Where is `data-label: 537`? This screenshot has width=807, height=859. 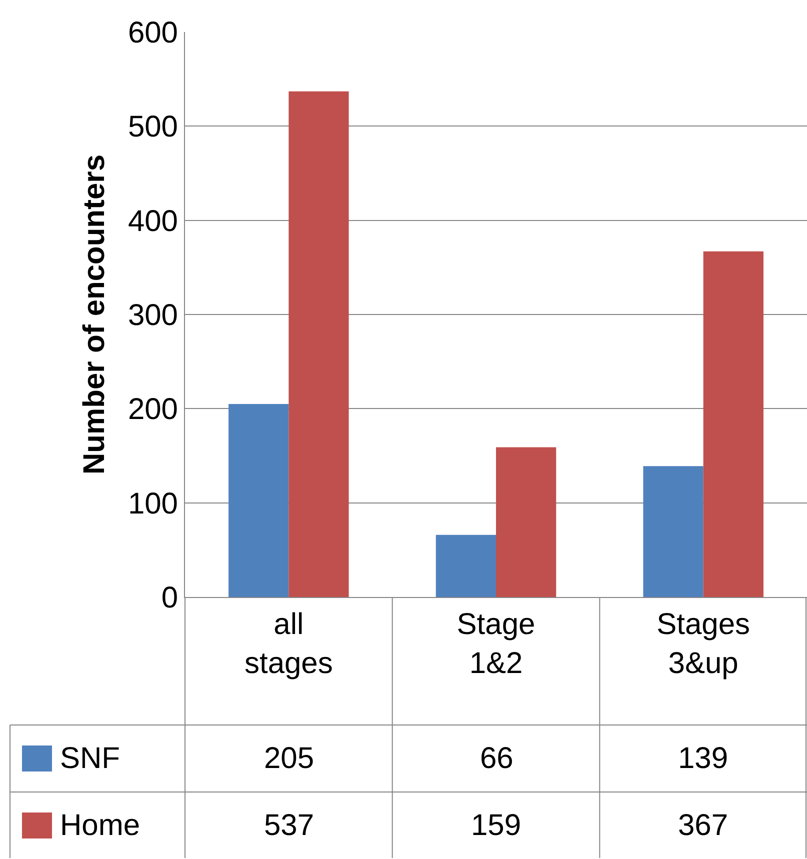 data-label: 537 is located at coordinates (289, 825).